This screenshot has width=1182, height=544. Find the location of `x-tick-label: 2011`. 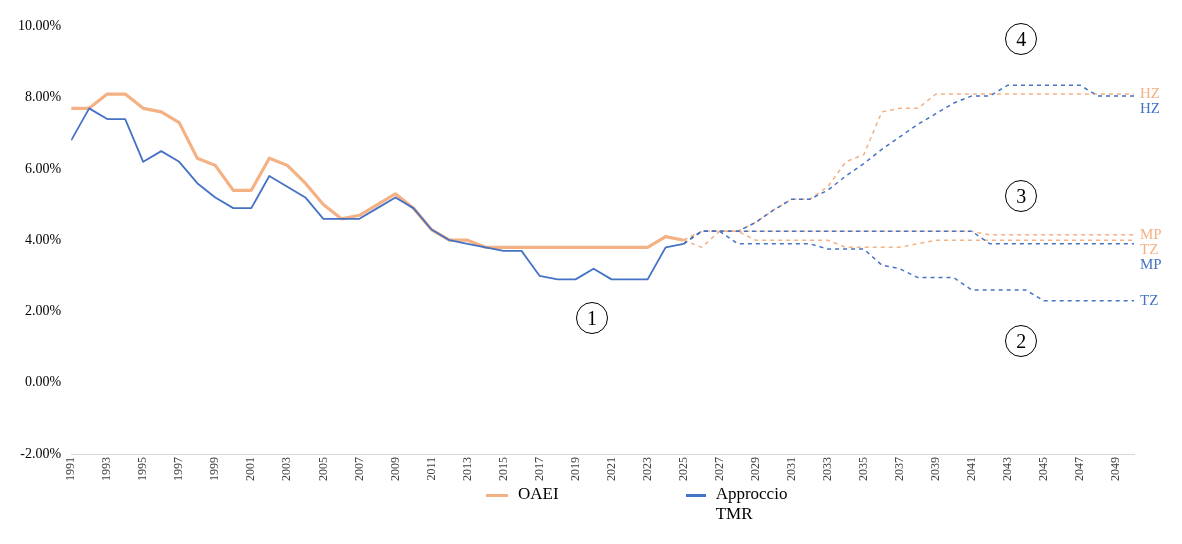

x-tick-label: 2011 is located at coordinates (430, 469).